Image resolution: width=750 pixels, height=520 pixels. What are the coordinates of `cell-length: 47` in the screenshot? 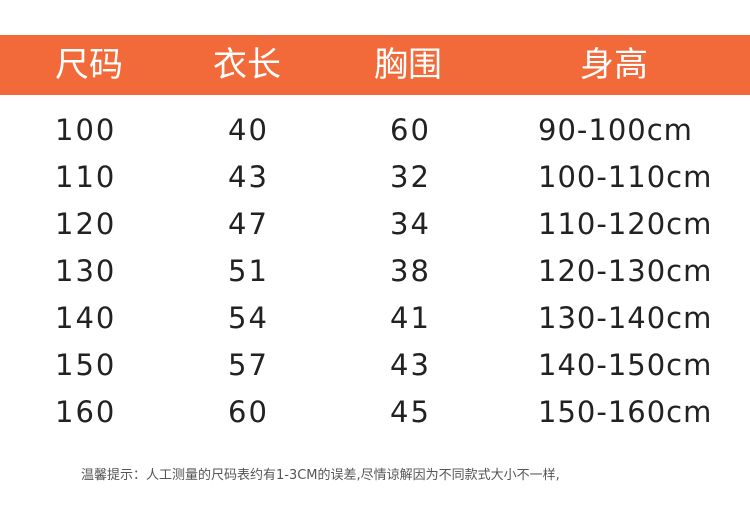 It's located at (248, 224).